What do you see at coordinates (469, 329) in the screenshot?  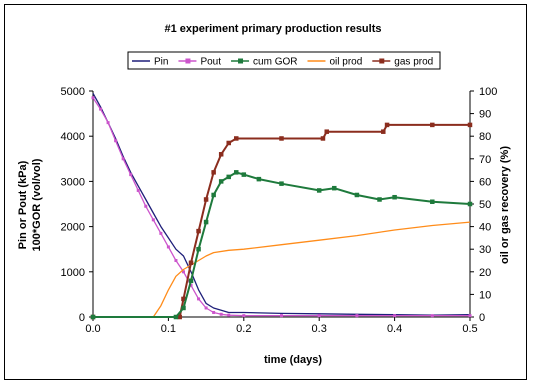 I see `x-tick-label: 0.5` at bounding box center [469, 329].